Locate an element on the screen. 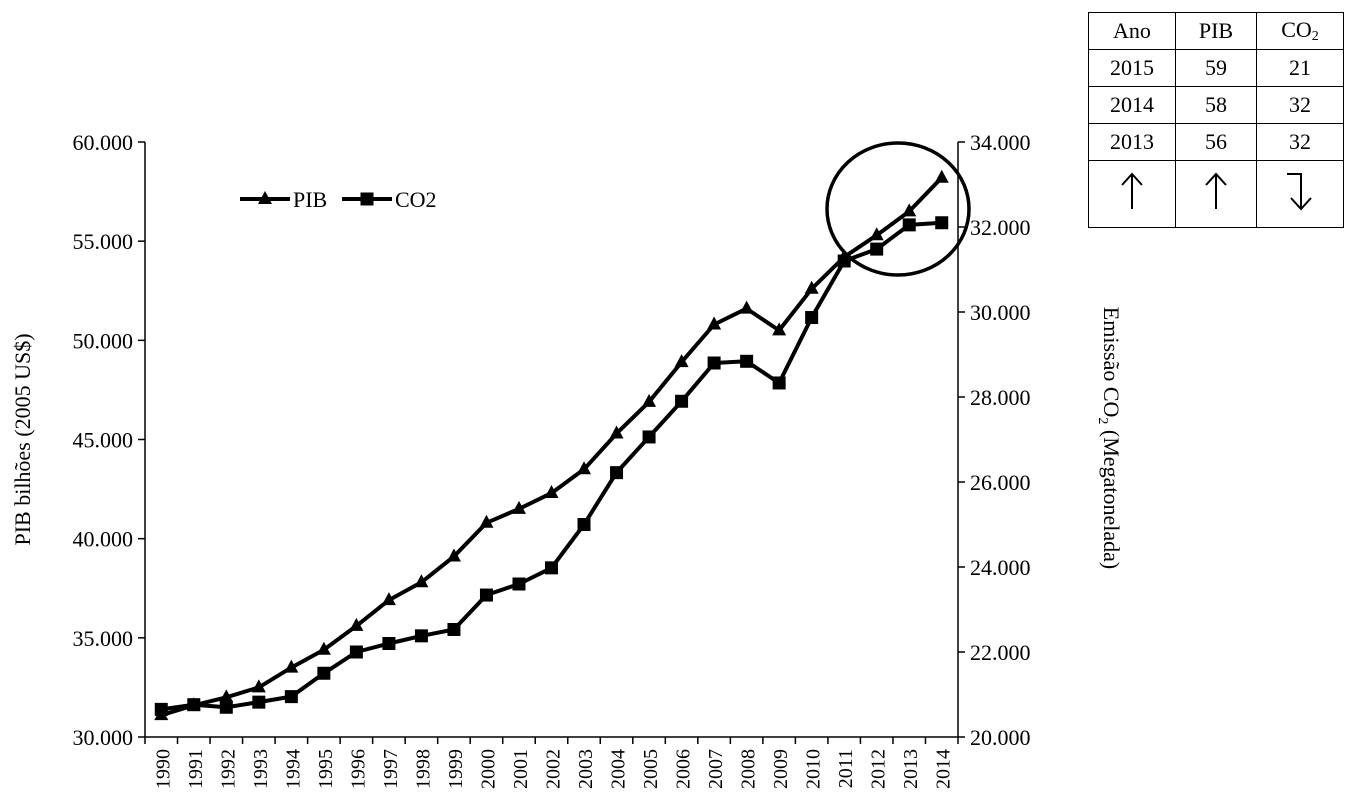 This screenshot has height=808, width=1356. left-tick-label: 35.000 is located at coordinates (103, 638).